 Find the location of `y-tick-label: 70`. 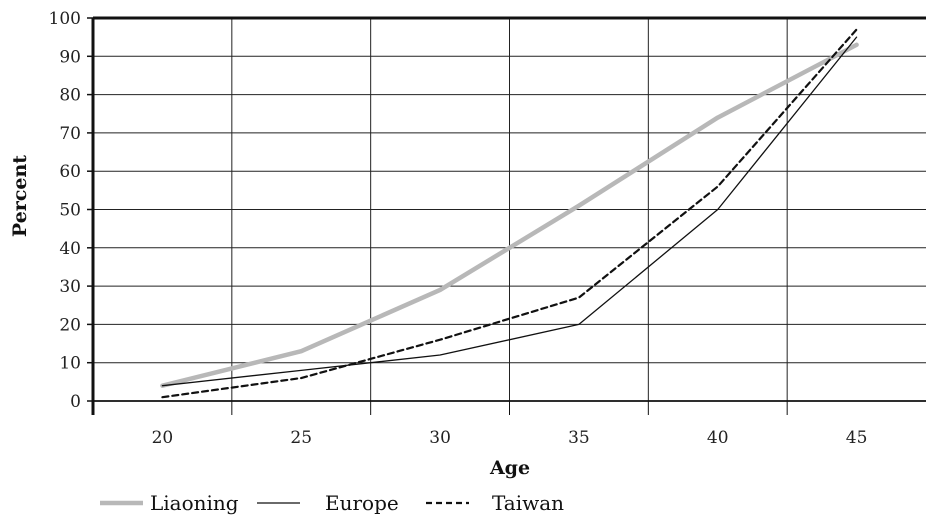

y-tick-label: 70 is located at coordinates (70, 134).